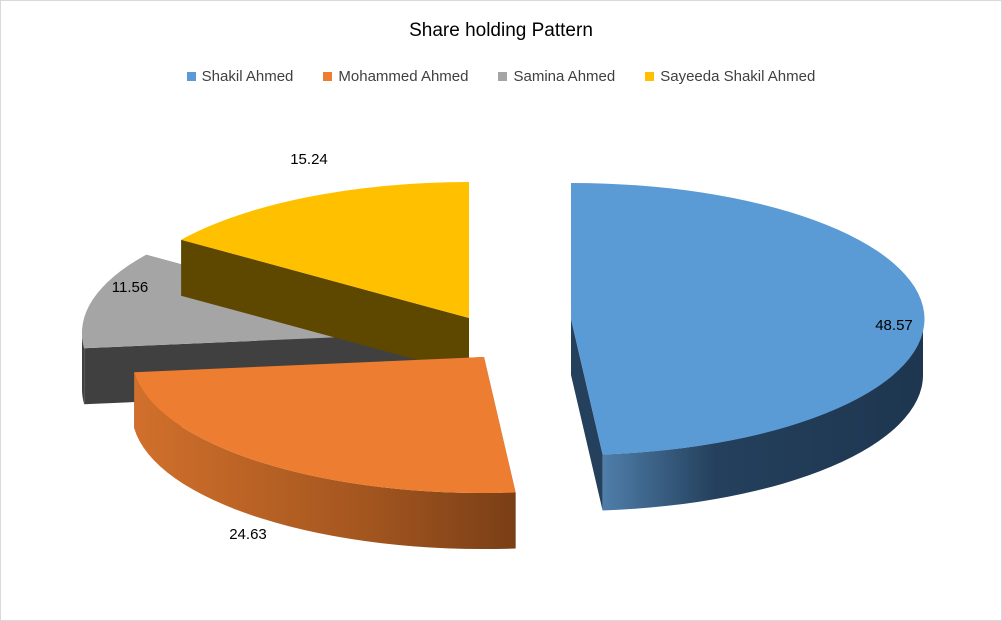 This screenshot has width=1002, height=621. What do you see at coordinates (247, 76) in the screenshot?
I see `legend-label: Shakil Ahmed` at bounding box center [247, 76].